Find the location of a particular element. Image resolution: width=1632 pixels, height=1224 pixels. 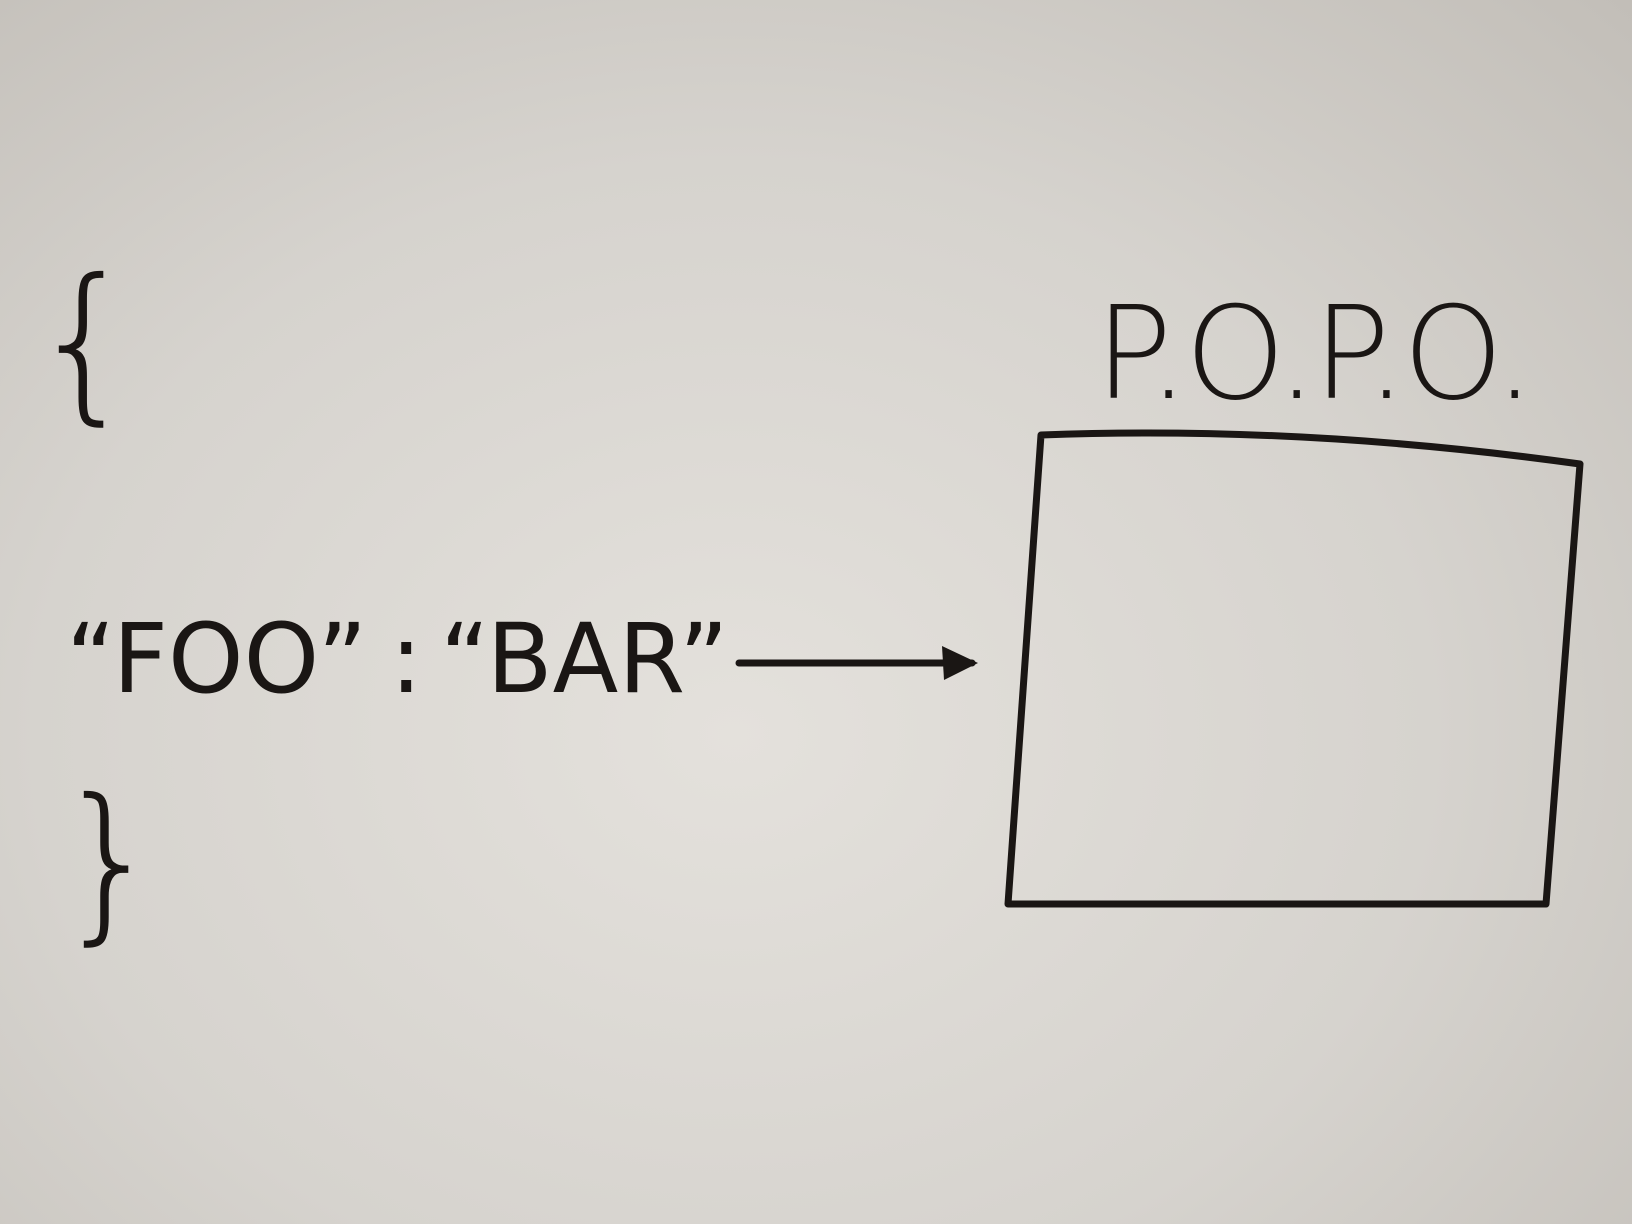

object-box is located at coordinates (1294, 668).